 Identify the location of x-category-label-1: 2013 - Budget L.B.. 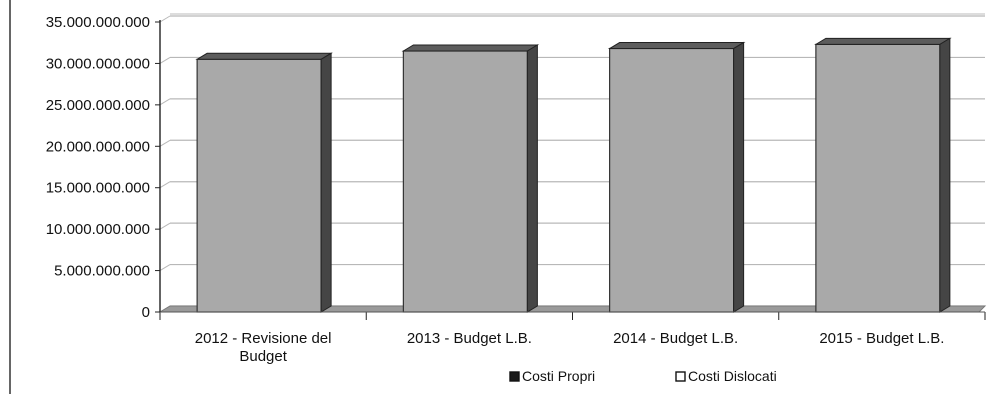
(469, 338).